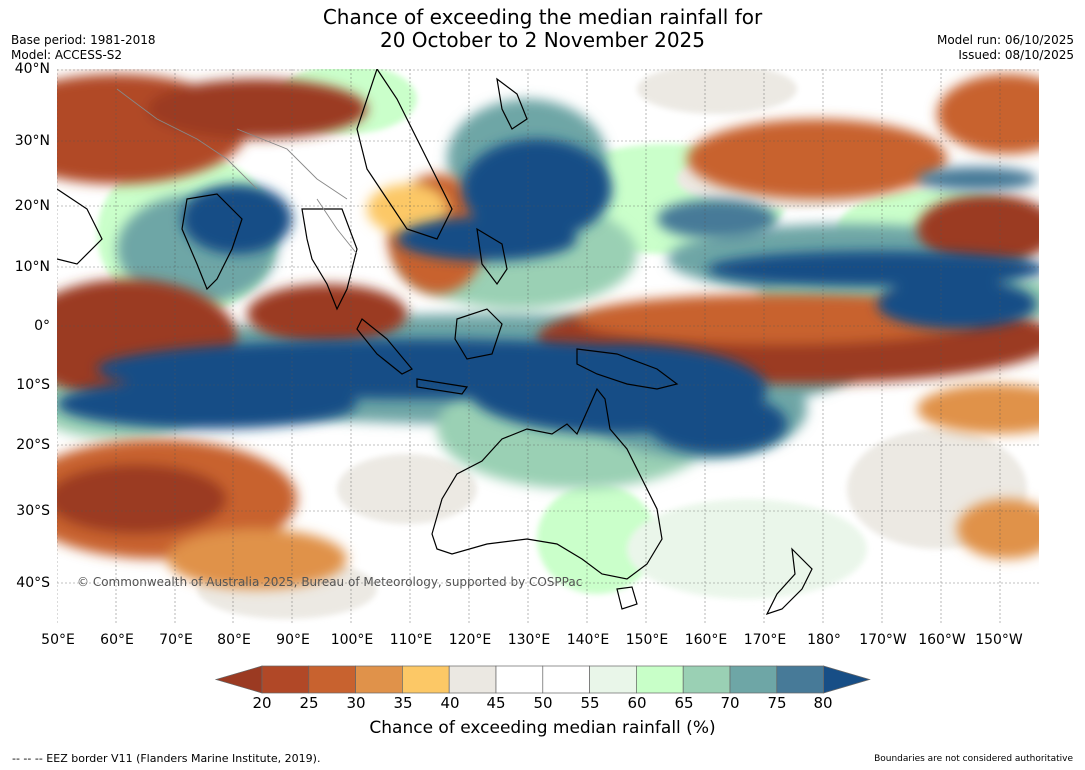  I want to click on lon-label: 150°W, so click(999, 640).